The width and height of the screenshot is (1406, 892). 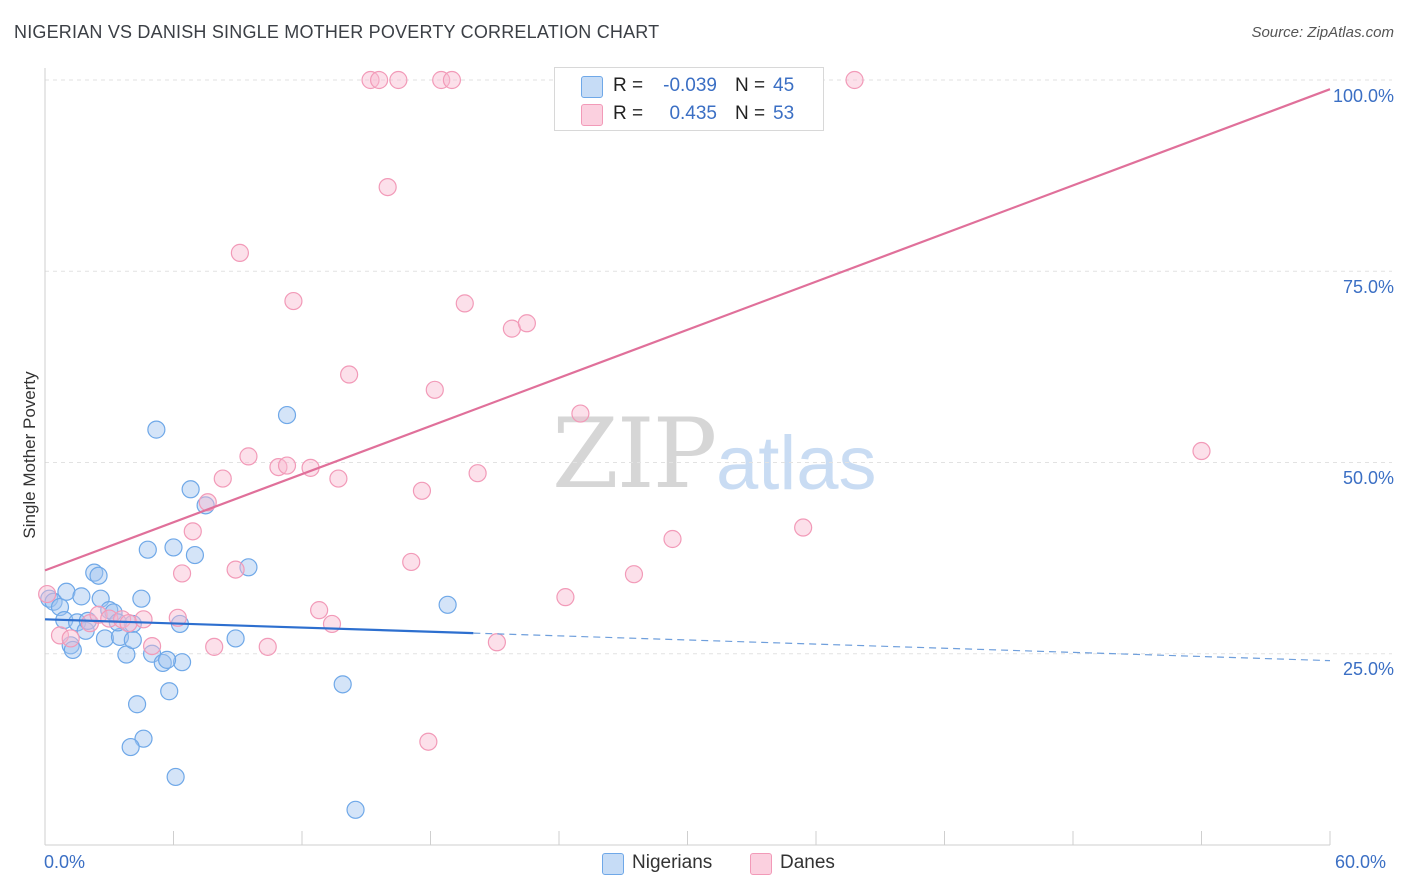 What do you see at coordinates (693, 113) in the screenshot?
I see `legend-r-value: 0.435` at bounding box center [693, 113].